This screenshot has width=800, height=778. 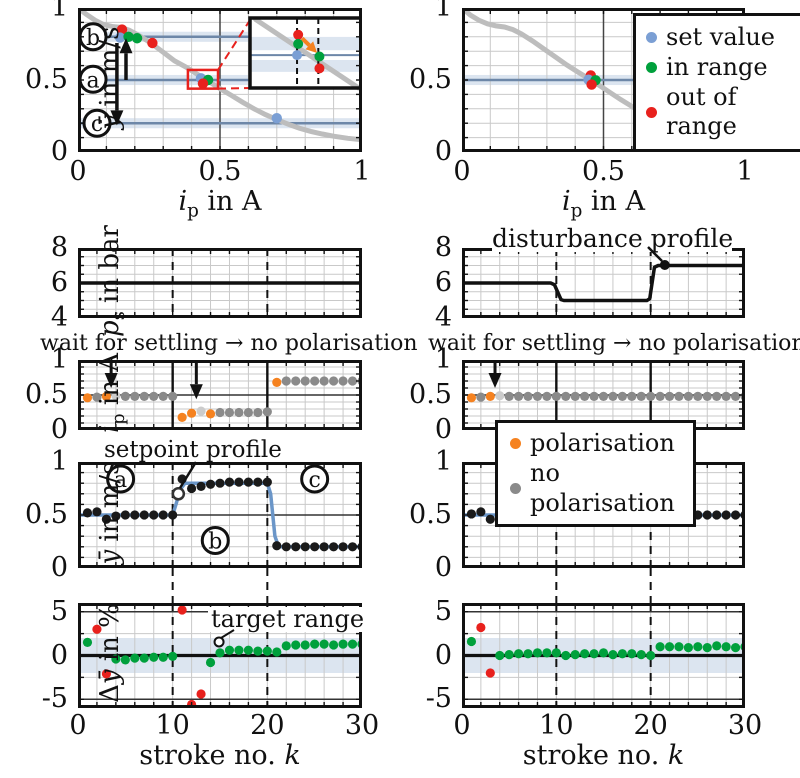 I want to click on y-tick-label: 6, so click(x=59, y=282).